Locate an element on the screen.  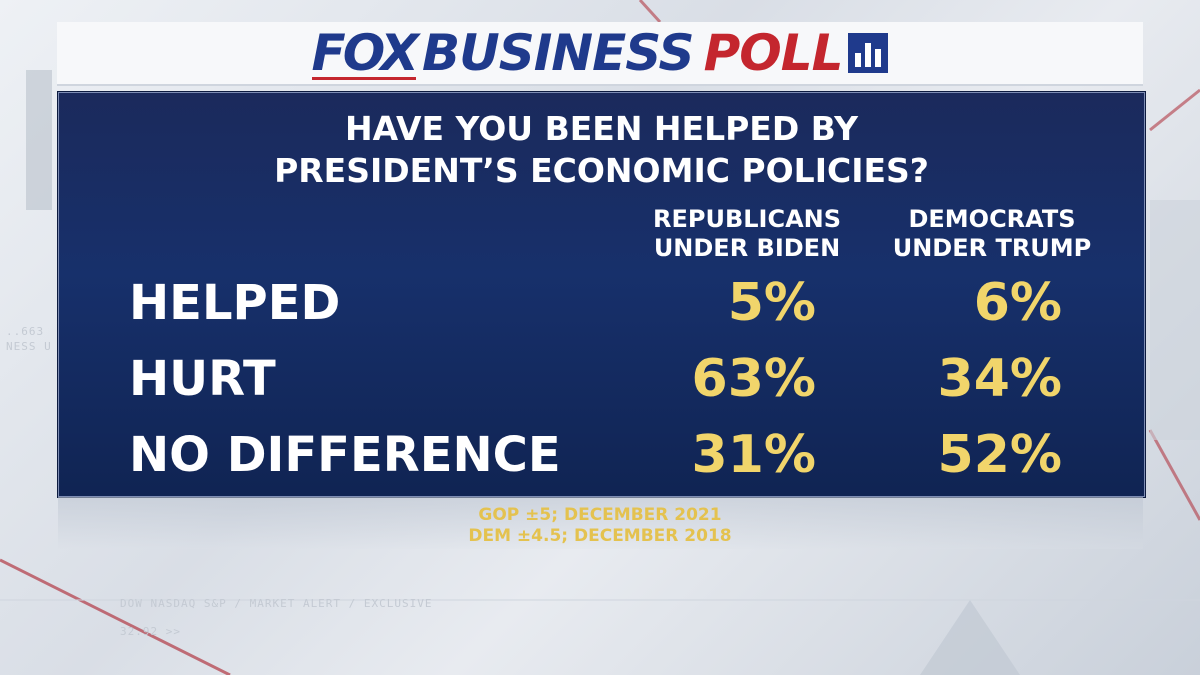
ticker-side-1: ..663 is located at coordinates (25, 331).